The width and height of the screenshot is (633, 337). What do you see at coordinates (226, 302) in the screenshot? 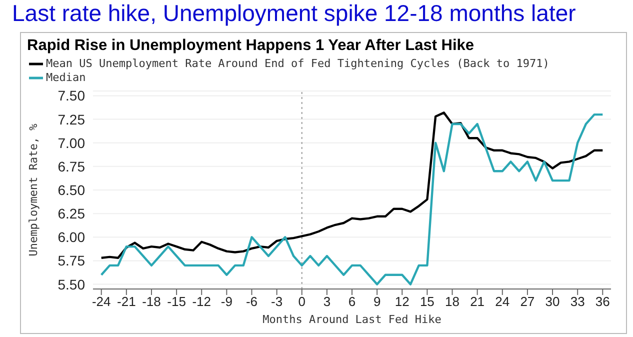
I see `x-tick-label: -9` at bounding box center [226, 302].